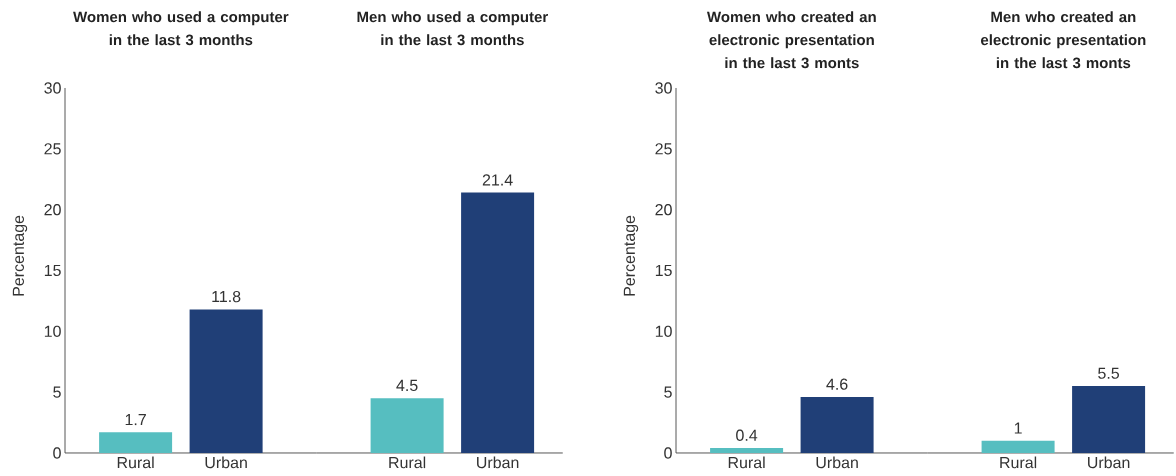  Describe the element at coordinates (1018, 428) in the screenshot. I see `data-label: 1` at that location.